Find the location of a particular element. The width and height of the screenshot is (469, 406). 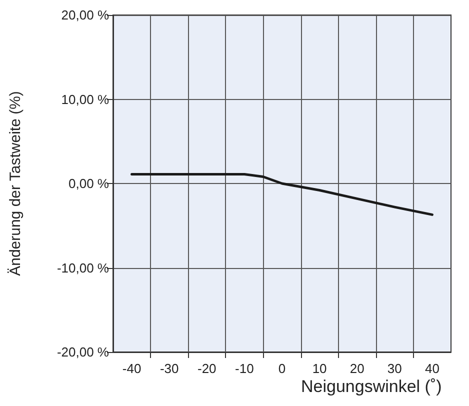

y-tick-label: 20,00 % is located at coordinates (85, 15).